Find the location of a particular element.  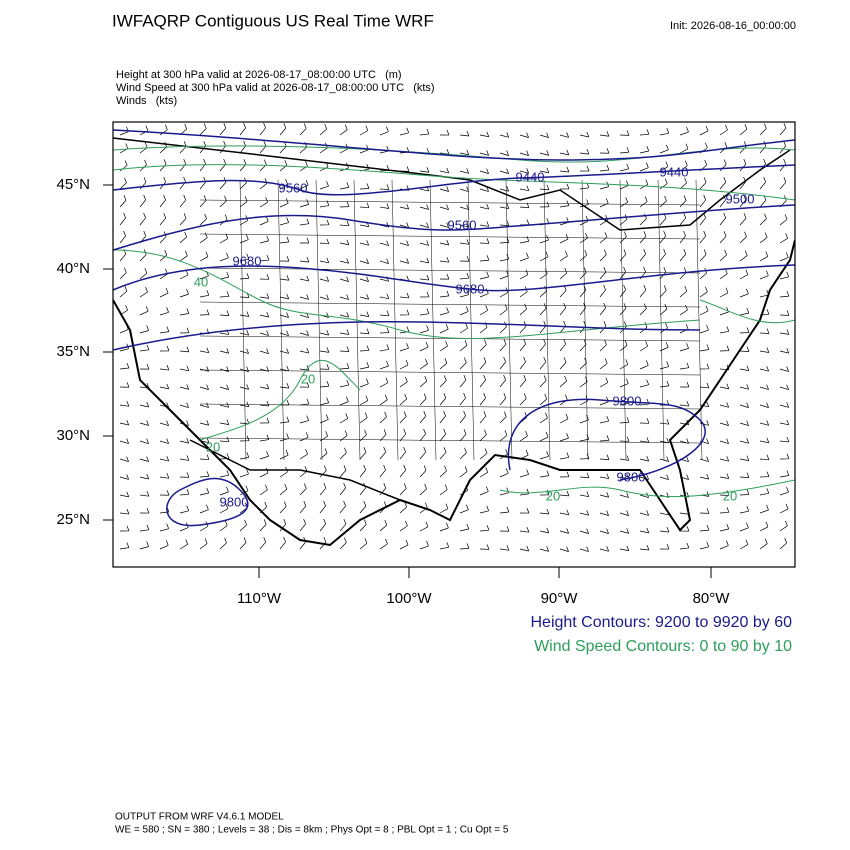

title: IWFAQRP Contiguous US Real Time WRF is located at coordinates (273, 20).